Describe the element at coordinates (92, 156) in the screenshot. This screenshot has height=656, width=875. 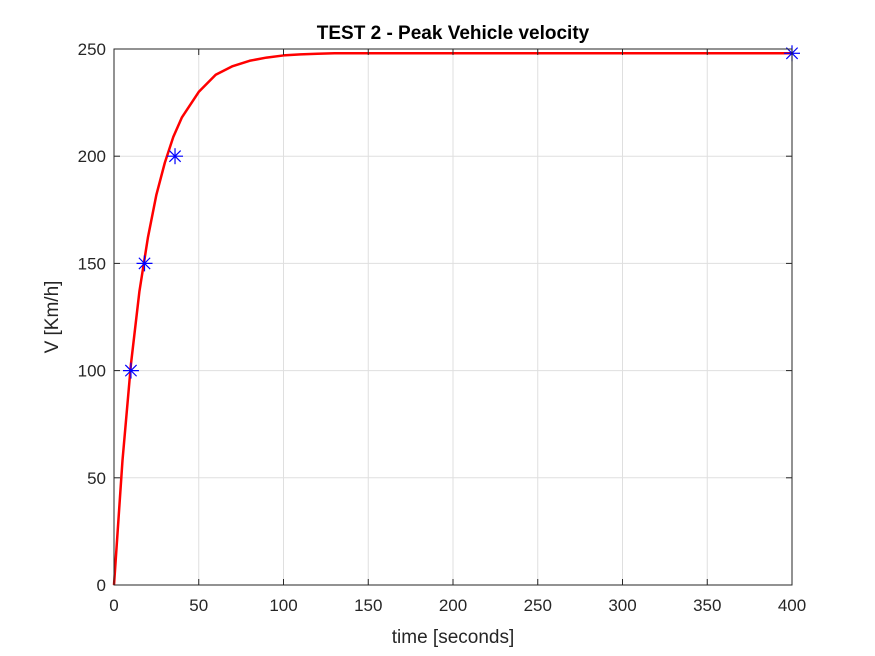
I see `y-tick-label: 200` at that location.